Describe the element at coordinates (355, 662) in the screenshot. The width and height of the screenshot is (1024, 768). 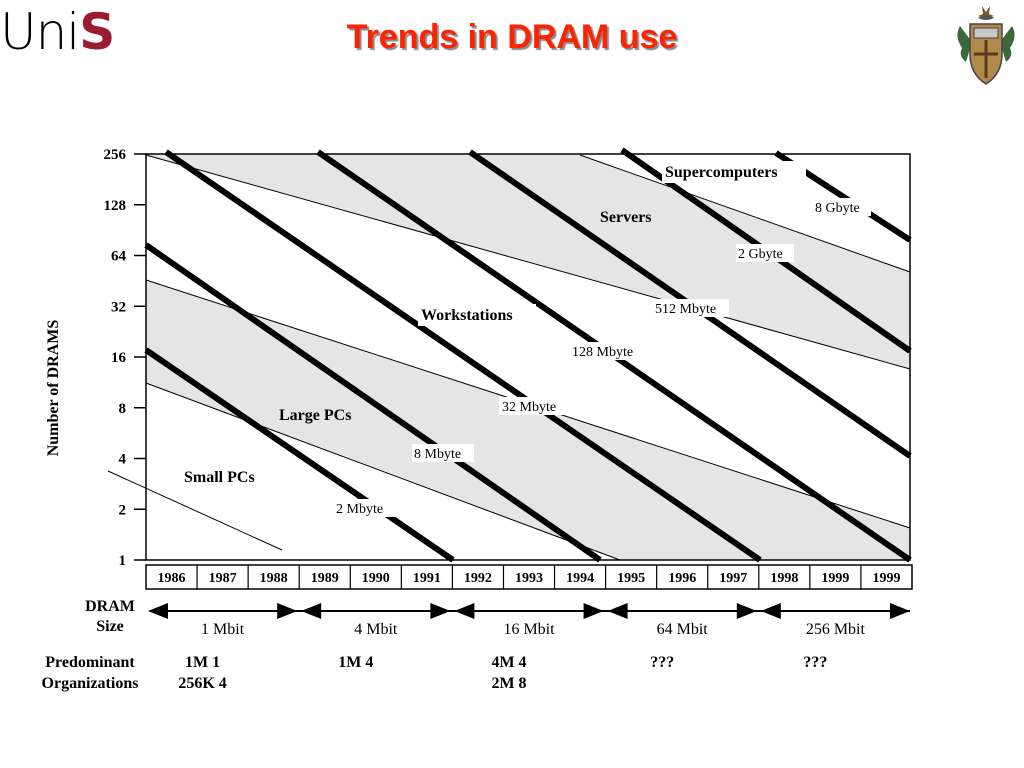
I see `organization-line1: 1M 4` at that location.